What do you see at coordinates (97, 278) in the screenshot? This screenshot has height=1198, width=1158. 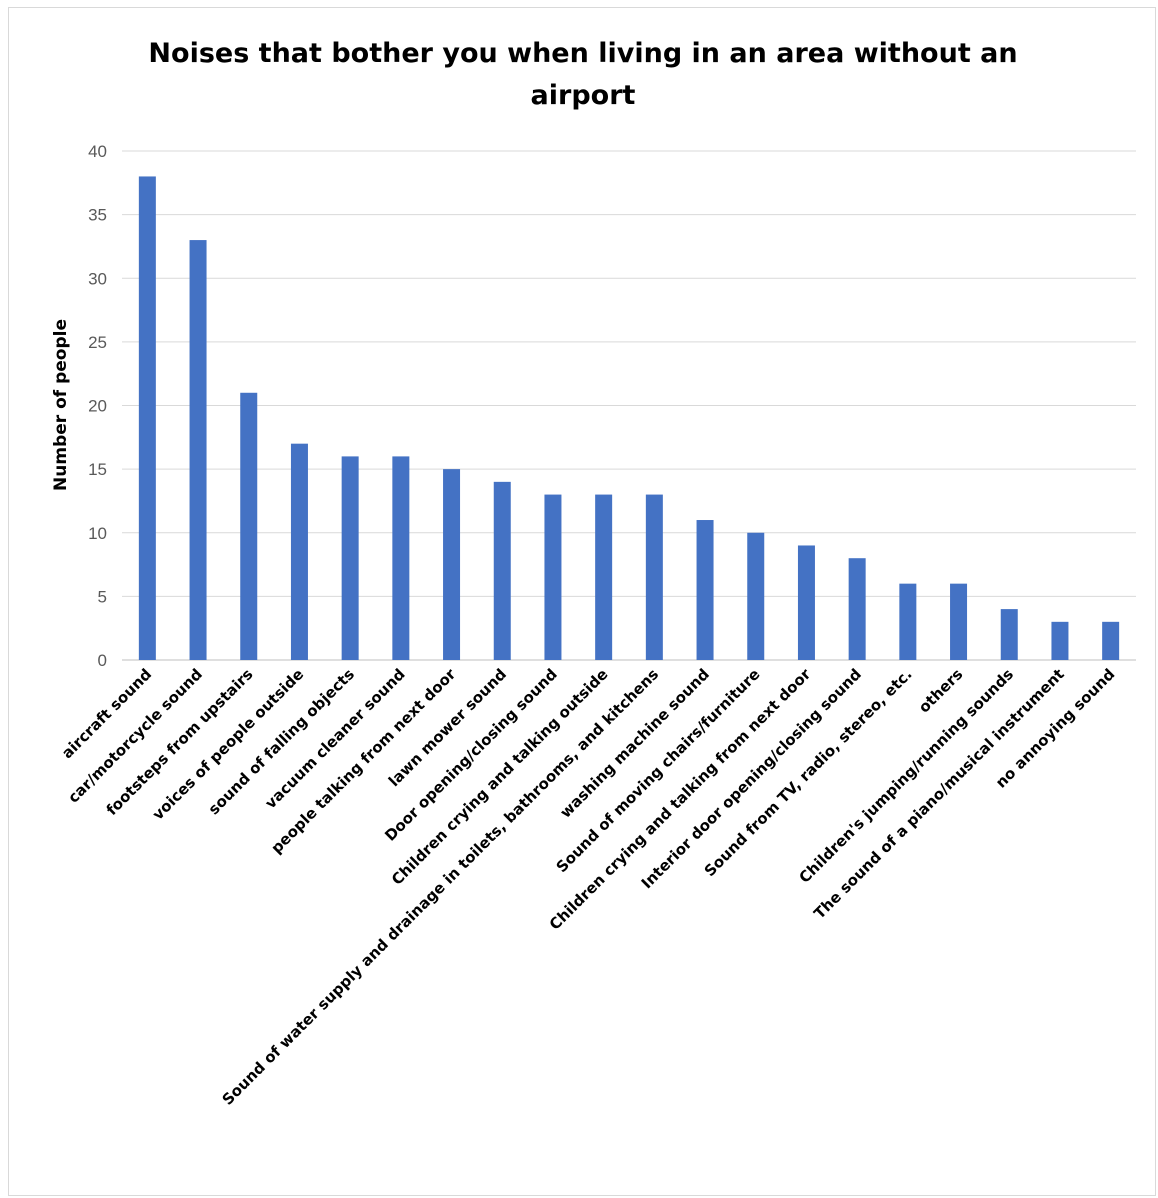 I see `y-tick-label: 30` at bounding box center [97, 278].